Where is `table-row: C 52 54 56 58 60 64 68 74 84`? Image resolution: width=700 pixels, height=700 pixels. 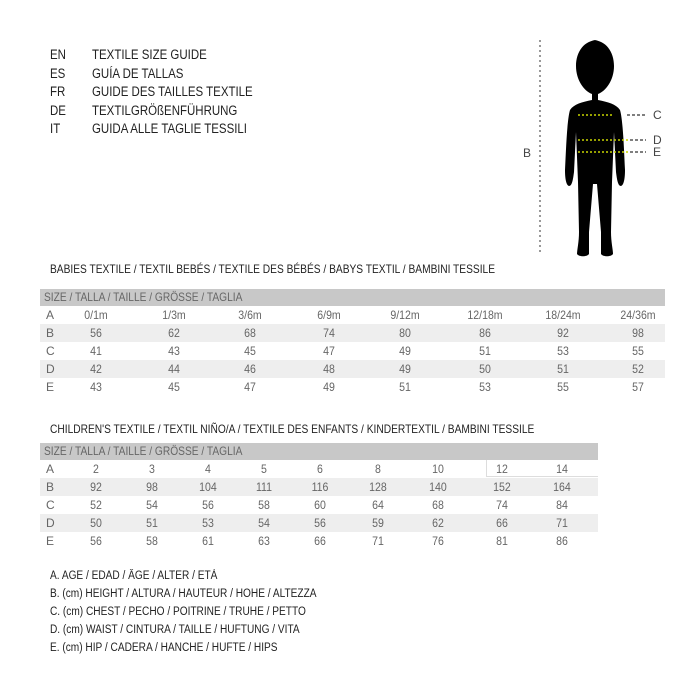
table-row: C 52 54 56 58 60 64 68 74 84 is located at coordinates (319, 505).